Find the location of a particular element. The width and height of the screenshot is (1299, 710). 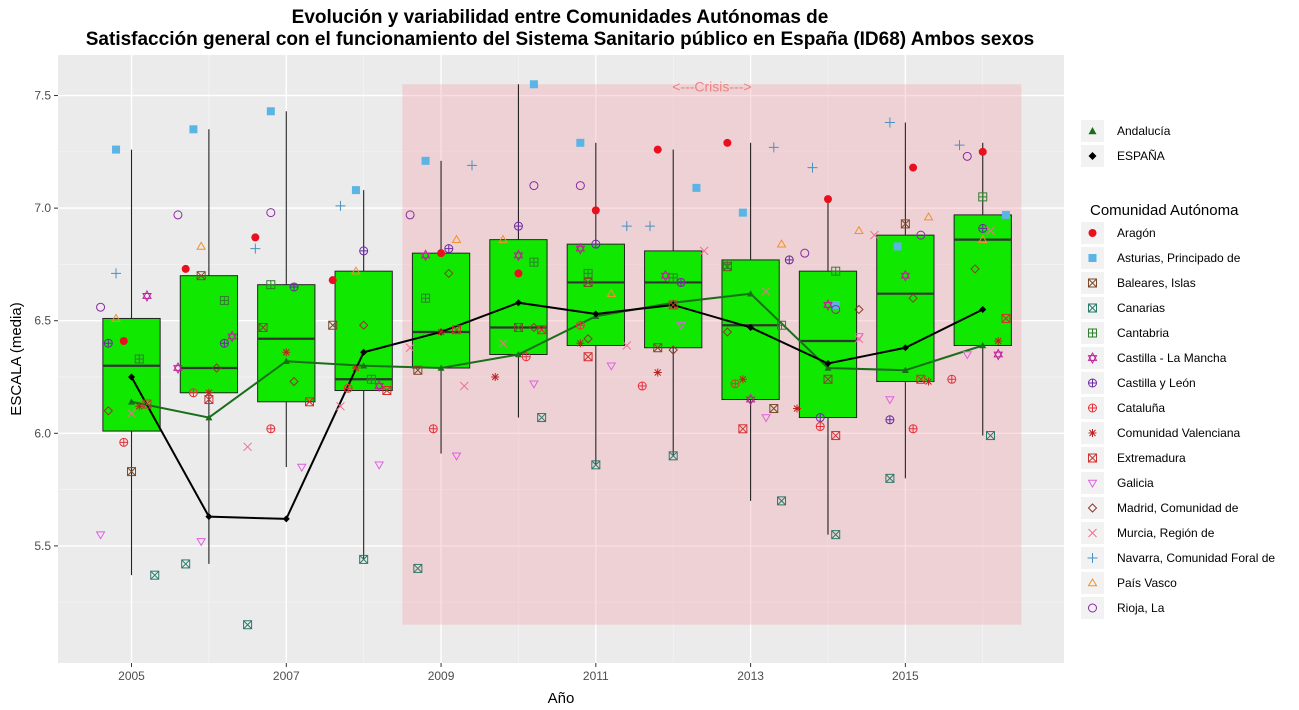

y-axis-title: ESCALA (media) is located at coordinates (16, 358).